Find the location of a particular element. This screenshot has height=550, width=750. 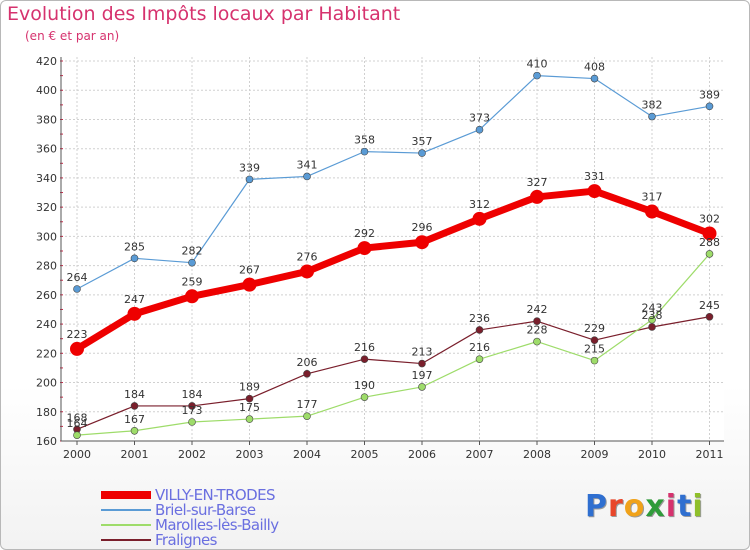

legend-label: Fralignes is located at coordinates (186, 539).